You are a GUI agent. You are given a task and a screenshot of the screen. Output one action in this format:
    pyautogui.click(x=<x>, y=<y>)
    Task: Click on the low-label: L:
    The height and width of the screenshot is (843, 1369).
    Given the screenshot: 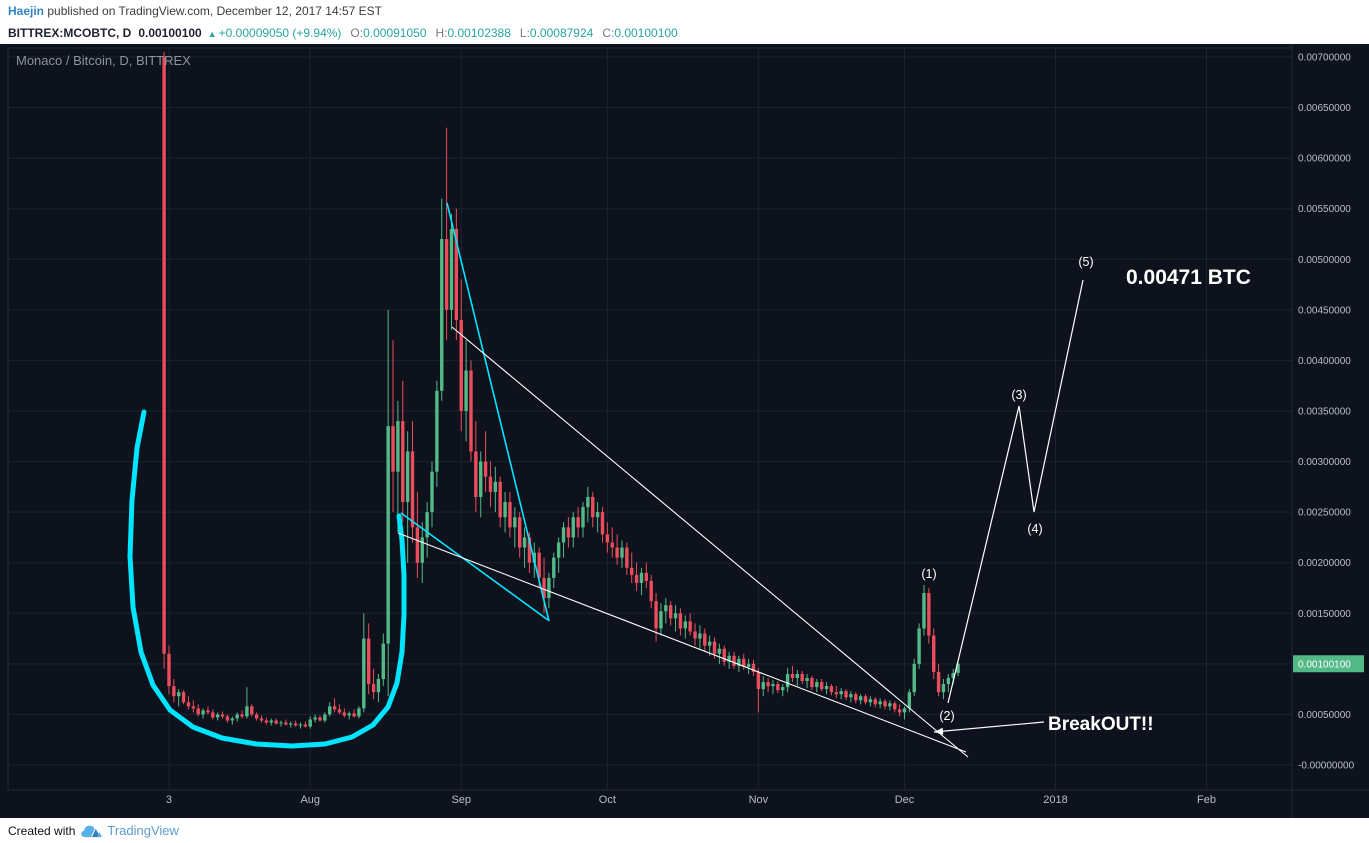 What is the action you would take?
    pyautogui.click(x=524, y=33)
    